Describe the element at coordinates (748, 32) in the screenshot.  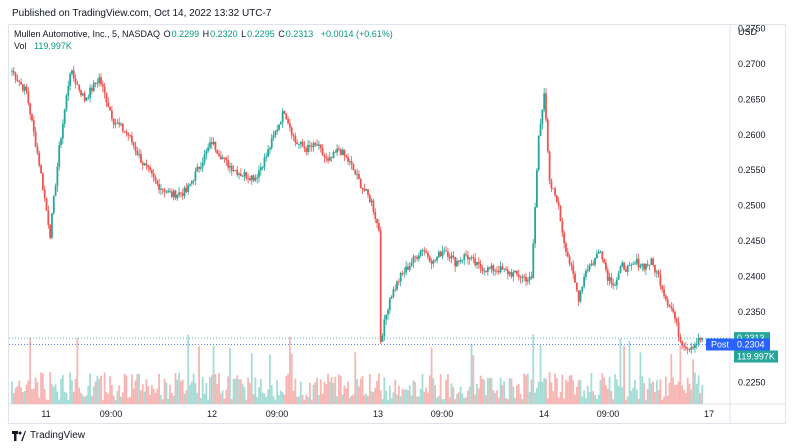
I see `currency-label: USD` at that location.